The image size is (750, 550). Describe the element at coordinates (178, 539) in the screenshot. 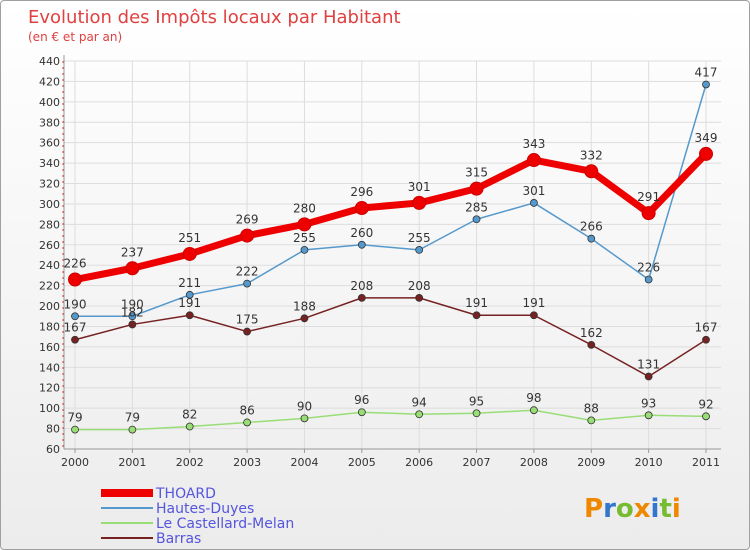

I see `legend-label-3: Barras` at that location.